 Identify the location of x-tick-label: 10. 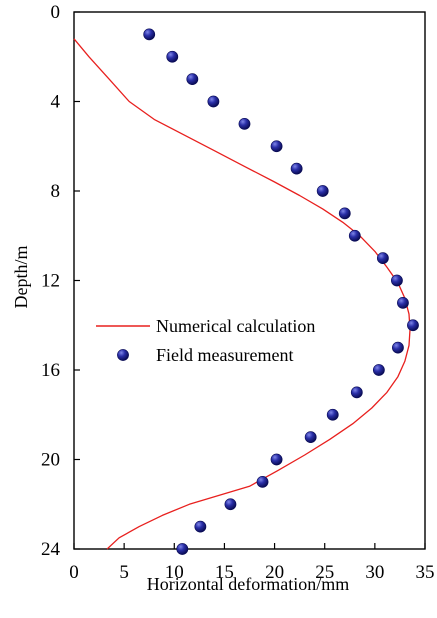
(174, 572).